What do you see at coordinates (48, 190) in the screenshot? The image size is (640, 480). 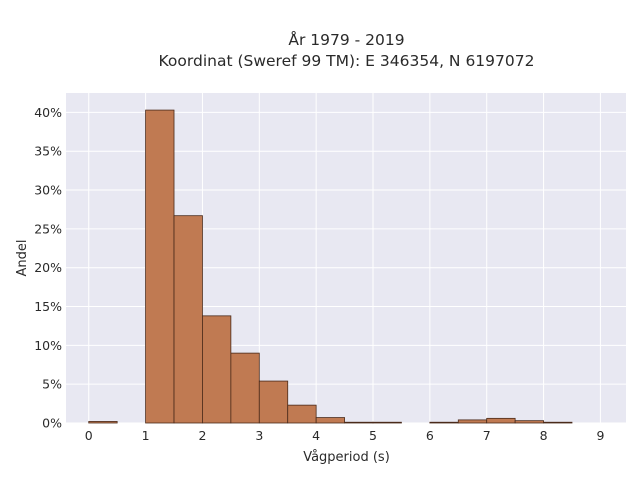 I see `y-tick-label: 30%` at bounding box center [48, 190].